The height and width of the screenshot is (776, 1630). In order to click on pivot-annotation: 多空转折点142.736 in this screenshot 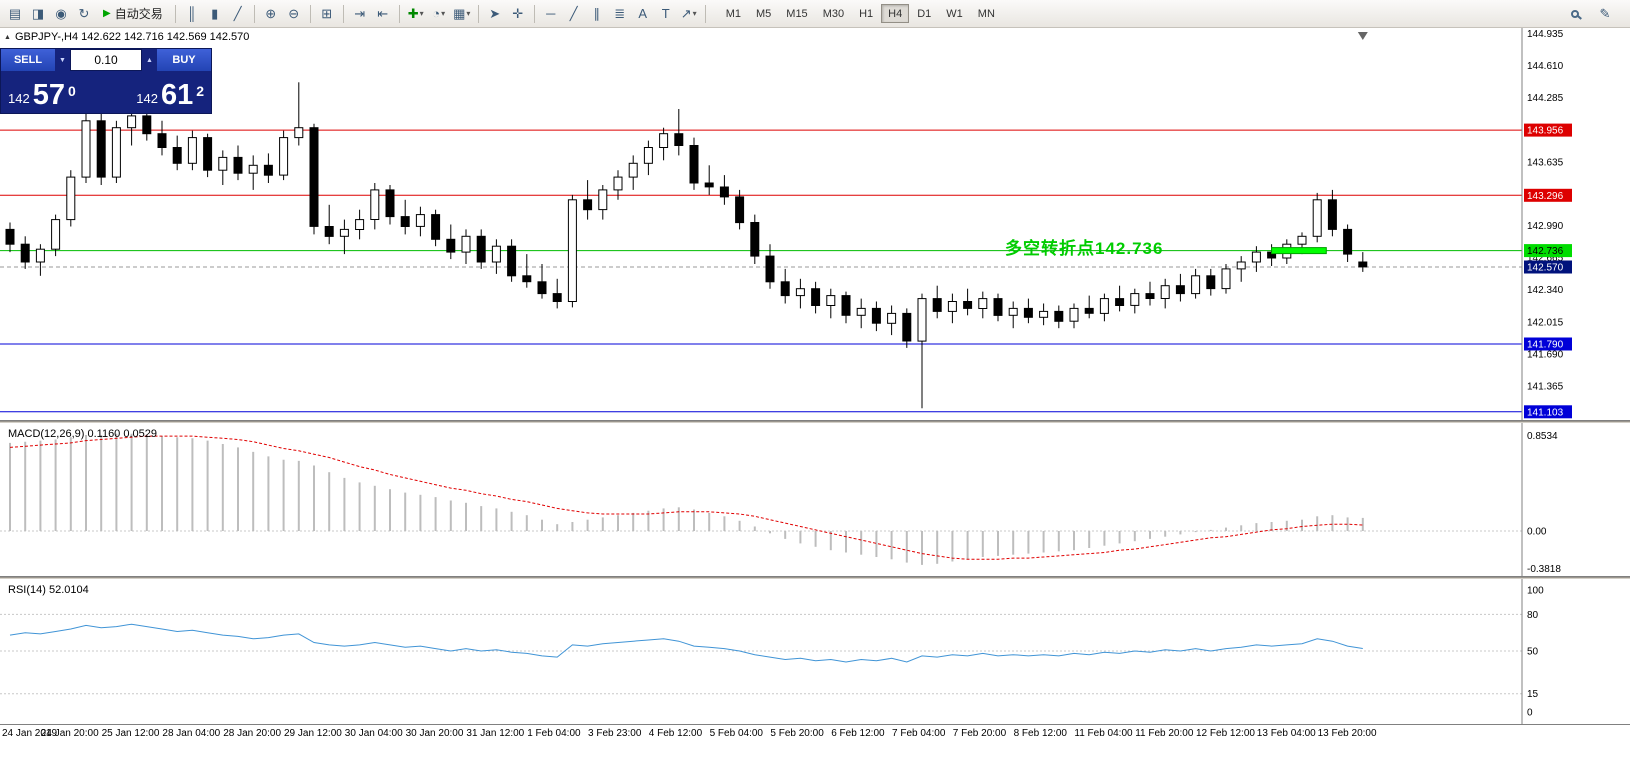, I will do `click(1084, 248)`.